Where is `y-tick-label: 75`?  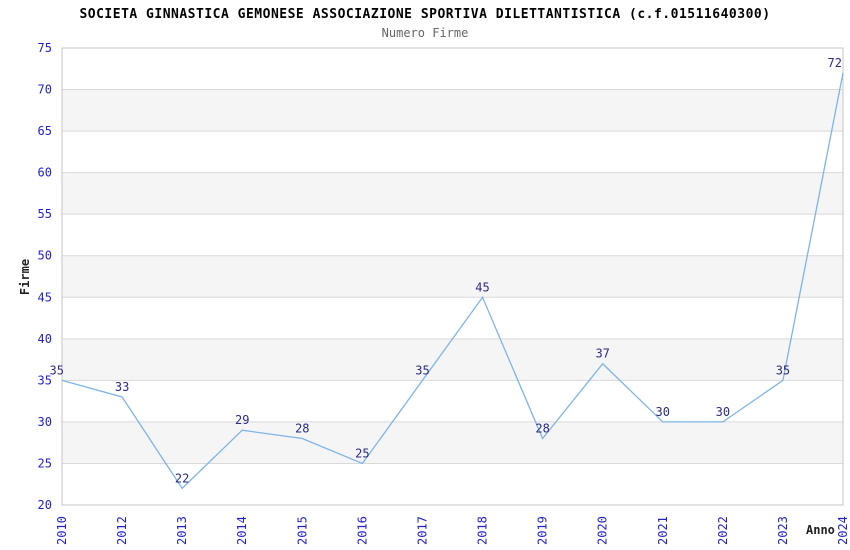 y-tick-label: 75 is located at coordinates (45, 48).